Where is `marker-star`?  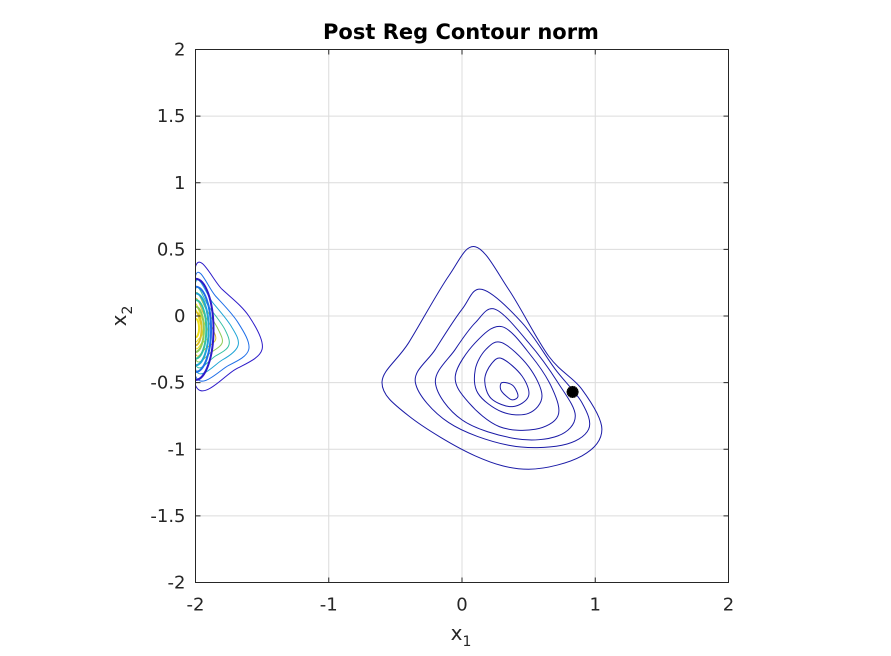 marker-star is located at coordinates (572, 391).